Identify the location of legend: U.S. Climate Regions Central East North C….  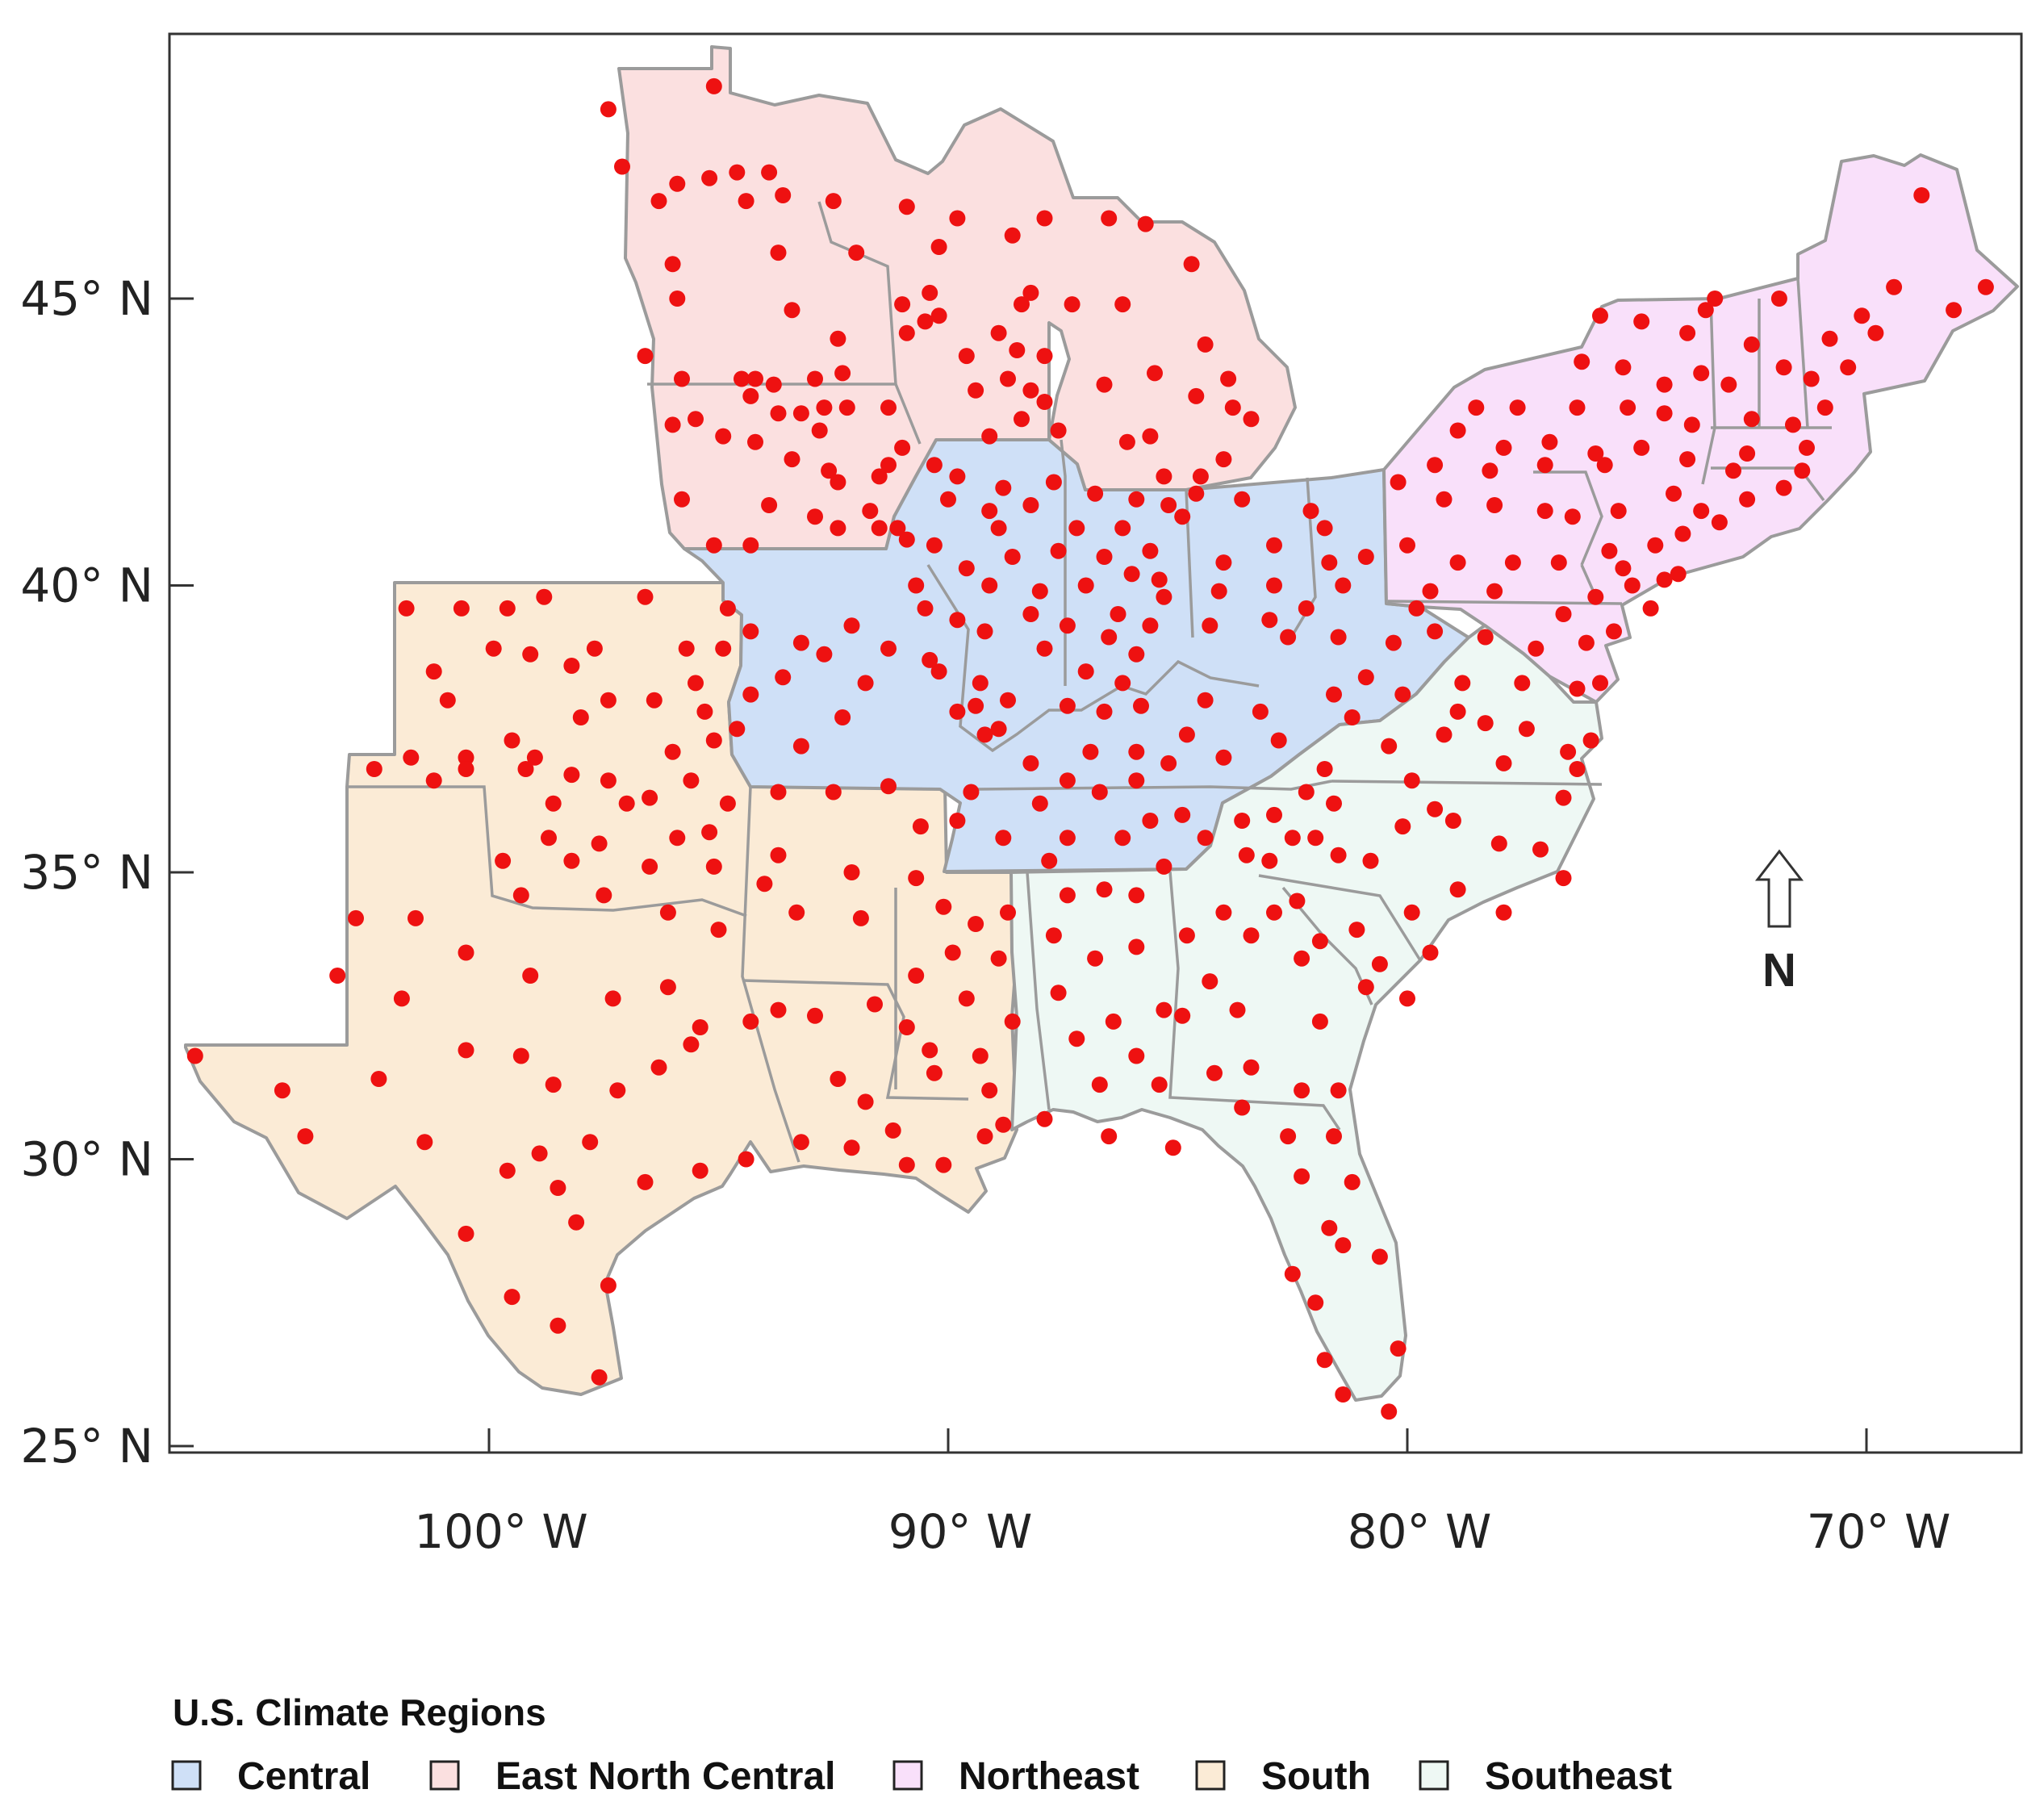
(922, 1744).